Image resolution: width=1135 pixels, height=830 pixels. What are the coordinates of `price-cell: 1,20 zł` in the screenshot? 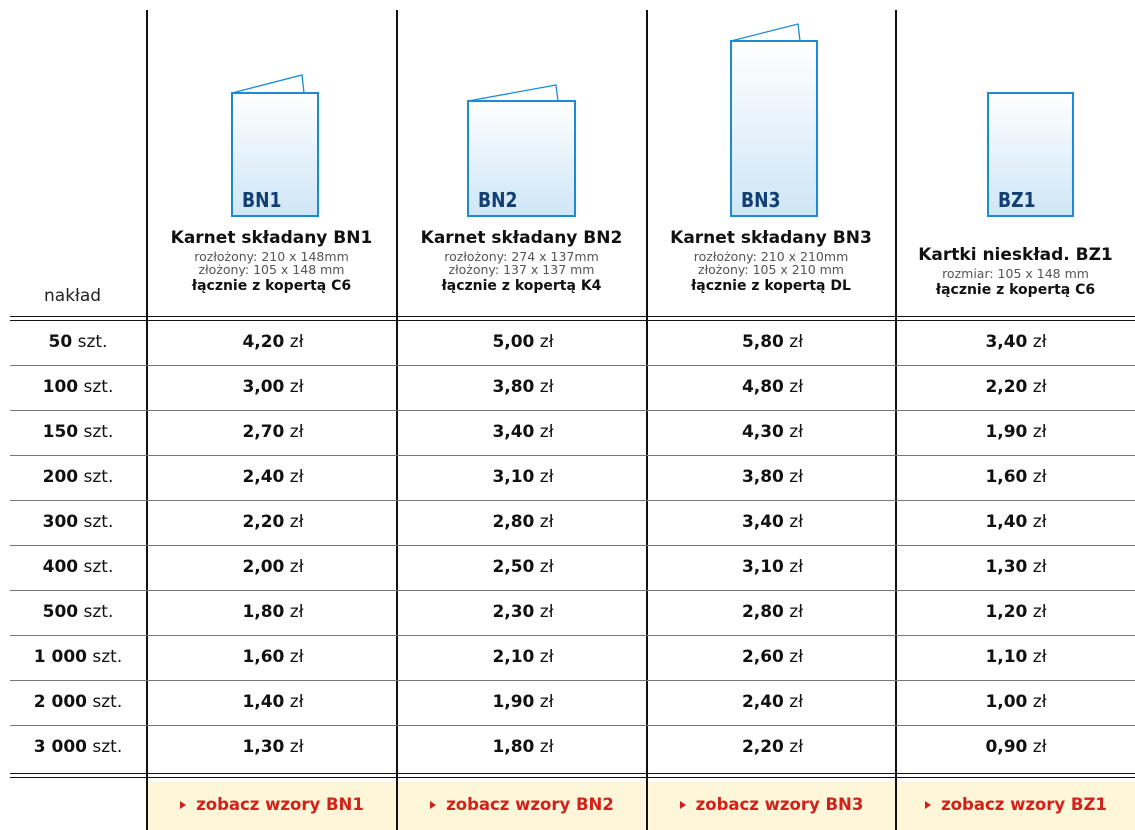 It's located at (1016, 612).